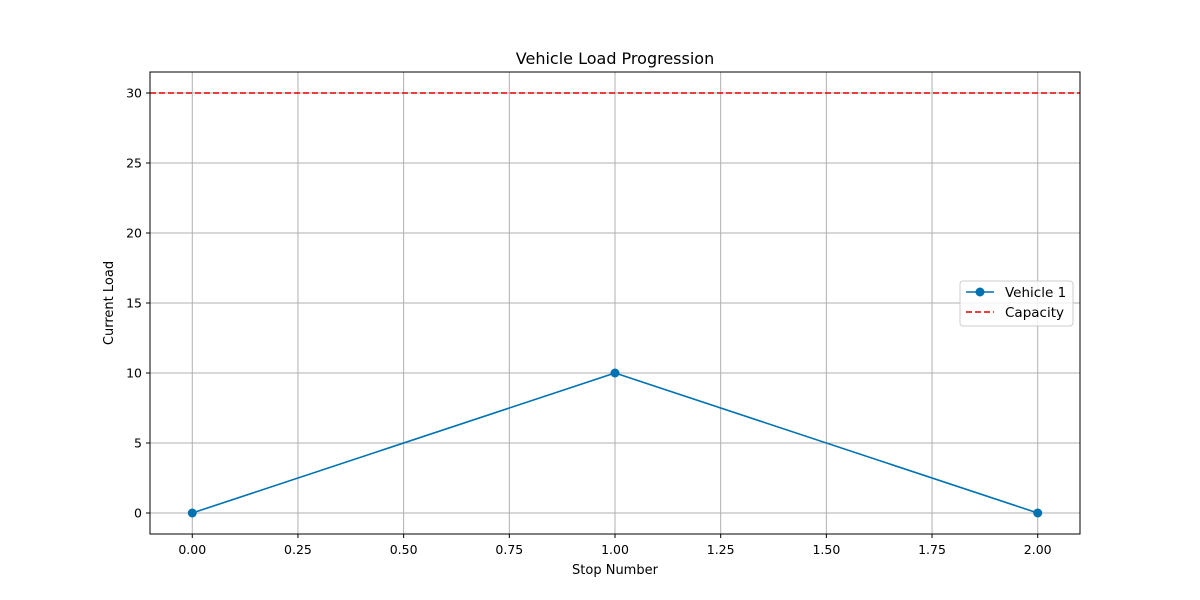 This screenshot has width=1200, height=600. Describe the element at coordinates (134, 233) in the screenshot. I see `y-tick-label: 20` at that location.